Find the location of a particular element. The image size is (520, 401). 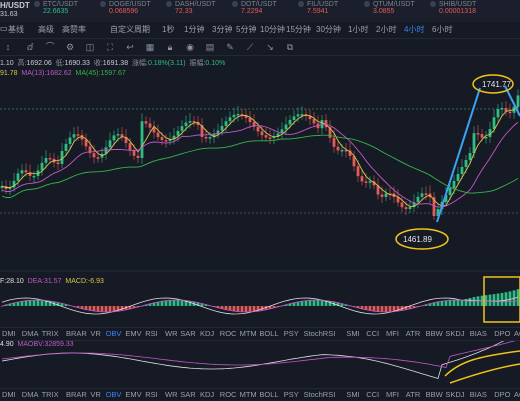

bottom-indicator-tab-sar: SAR is located at coordinates (188, 394).